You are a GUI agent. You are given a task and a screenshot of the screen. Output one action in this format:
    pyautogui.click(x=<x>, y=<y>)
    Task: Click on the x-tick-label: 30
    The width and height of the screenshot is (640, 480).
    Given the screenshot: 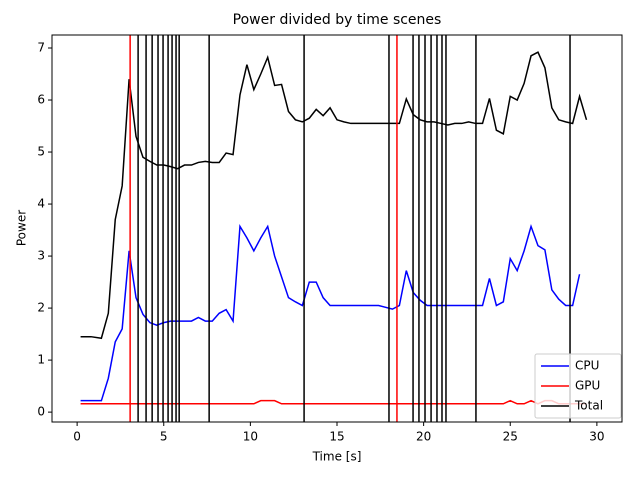 What is the action you would take?
    pyautogui.click(x=596, y=437)
    